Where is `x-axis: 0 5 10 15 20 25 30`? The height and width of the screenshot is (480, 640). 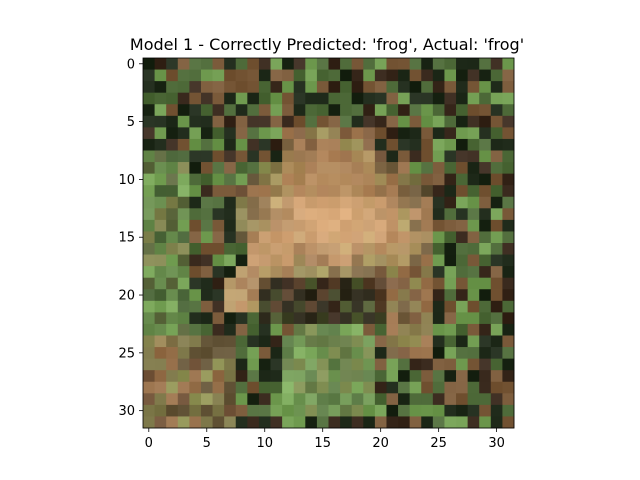
x-axis: 0 5 10 15 20 25 30 is located at coordinates (325, 439).